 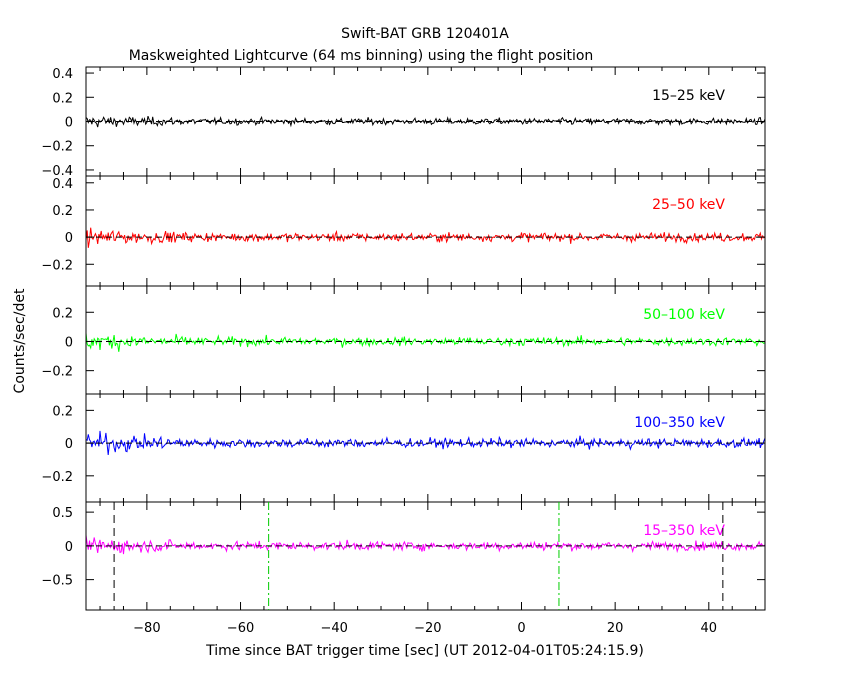 I want to click on x-tick-label: −20, so click(x=427, y=628).